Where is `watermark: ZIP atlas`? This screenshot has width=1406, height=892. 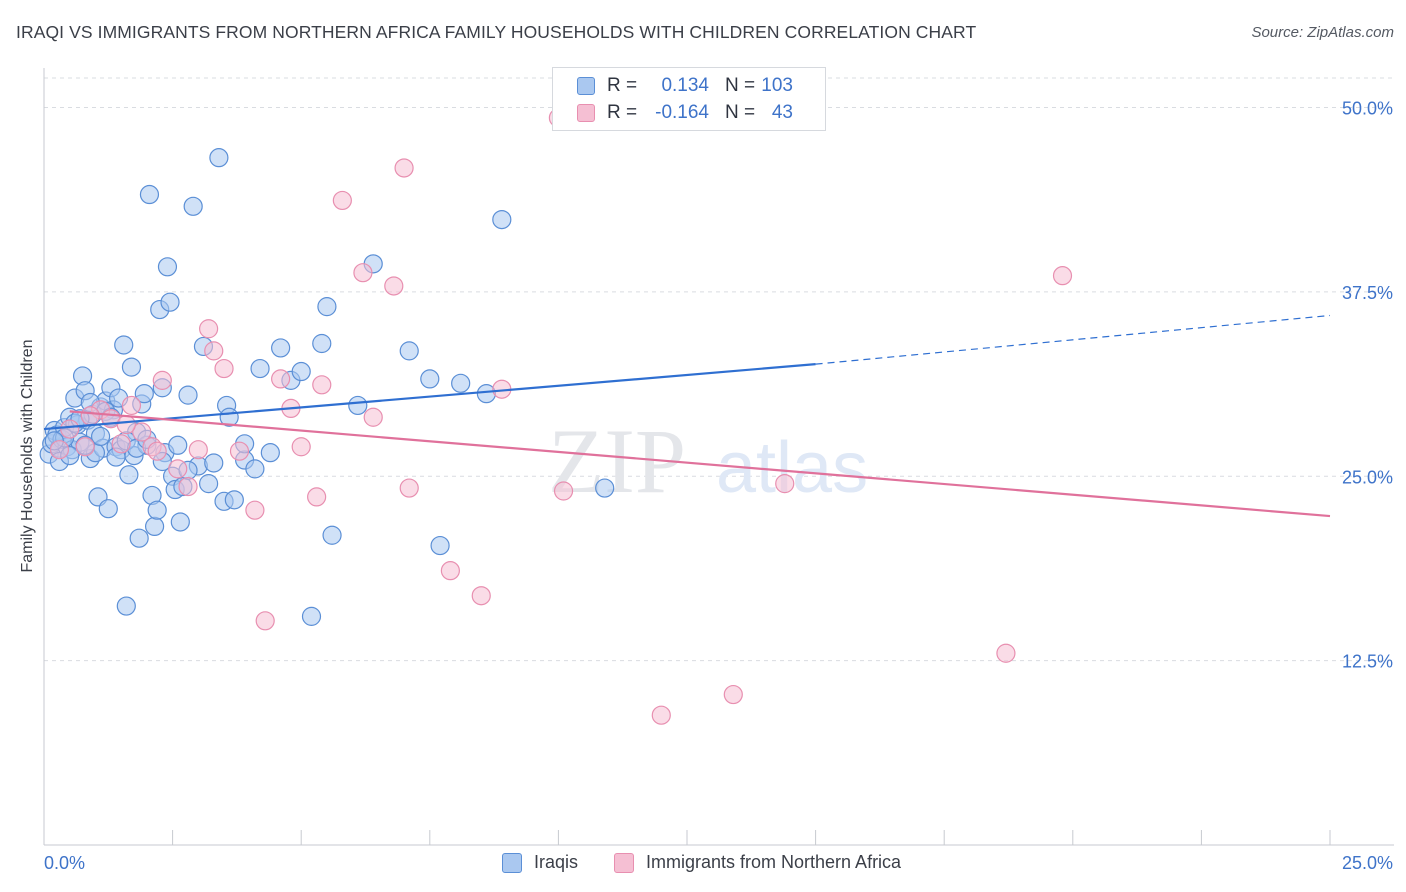 watermark: ZIP atlas is located at coordinates (708, 461).